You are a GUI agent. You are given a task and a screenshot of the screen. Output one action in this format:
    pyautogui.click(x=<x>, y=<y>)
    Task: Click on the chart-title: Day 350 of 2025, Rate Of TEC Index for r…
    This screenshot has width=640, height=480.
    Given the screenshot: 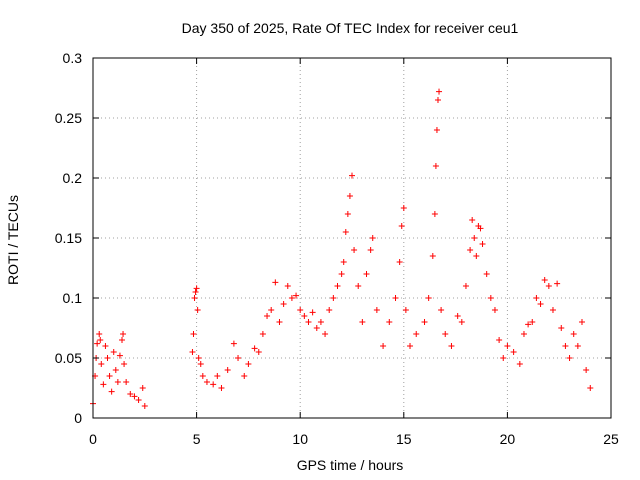 What is the action you would take?
    pyautogui.click(x=350, y=28)
    